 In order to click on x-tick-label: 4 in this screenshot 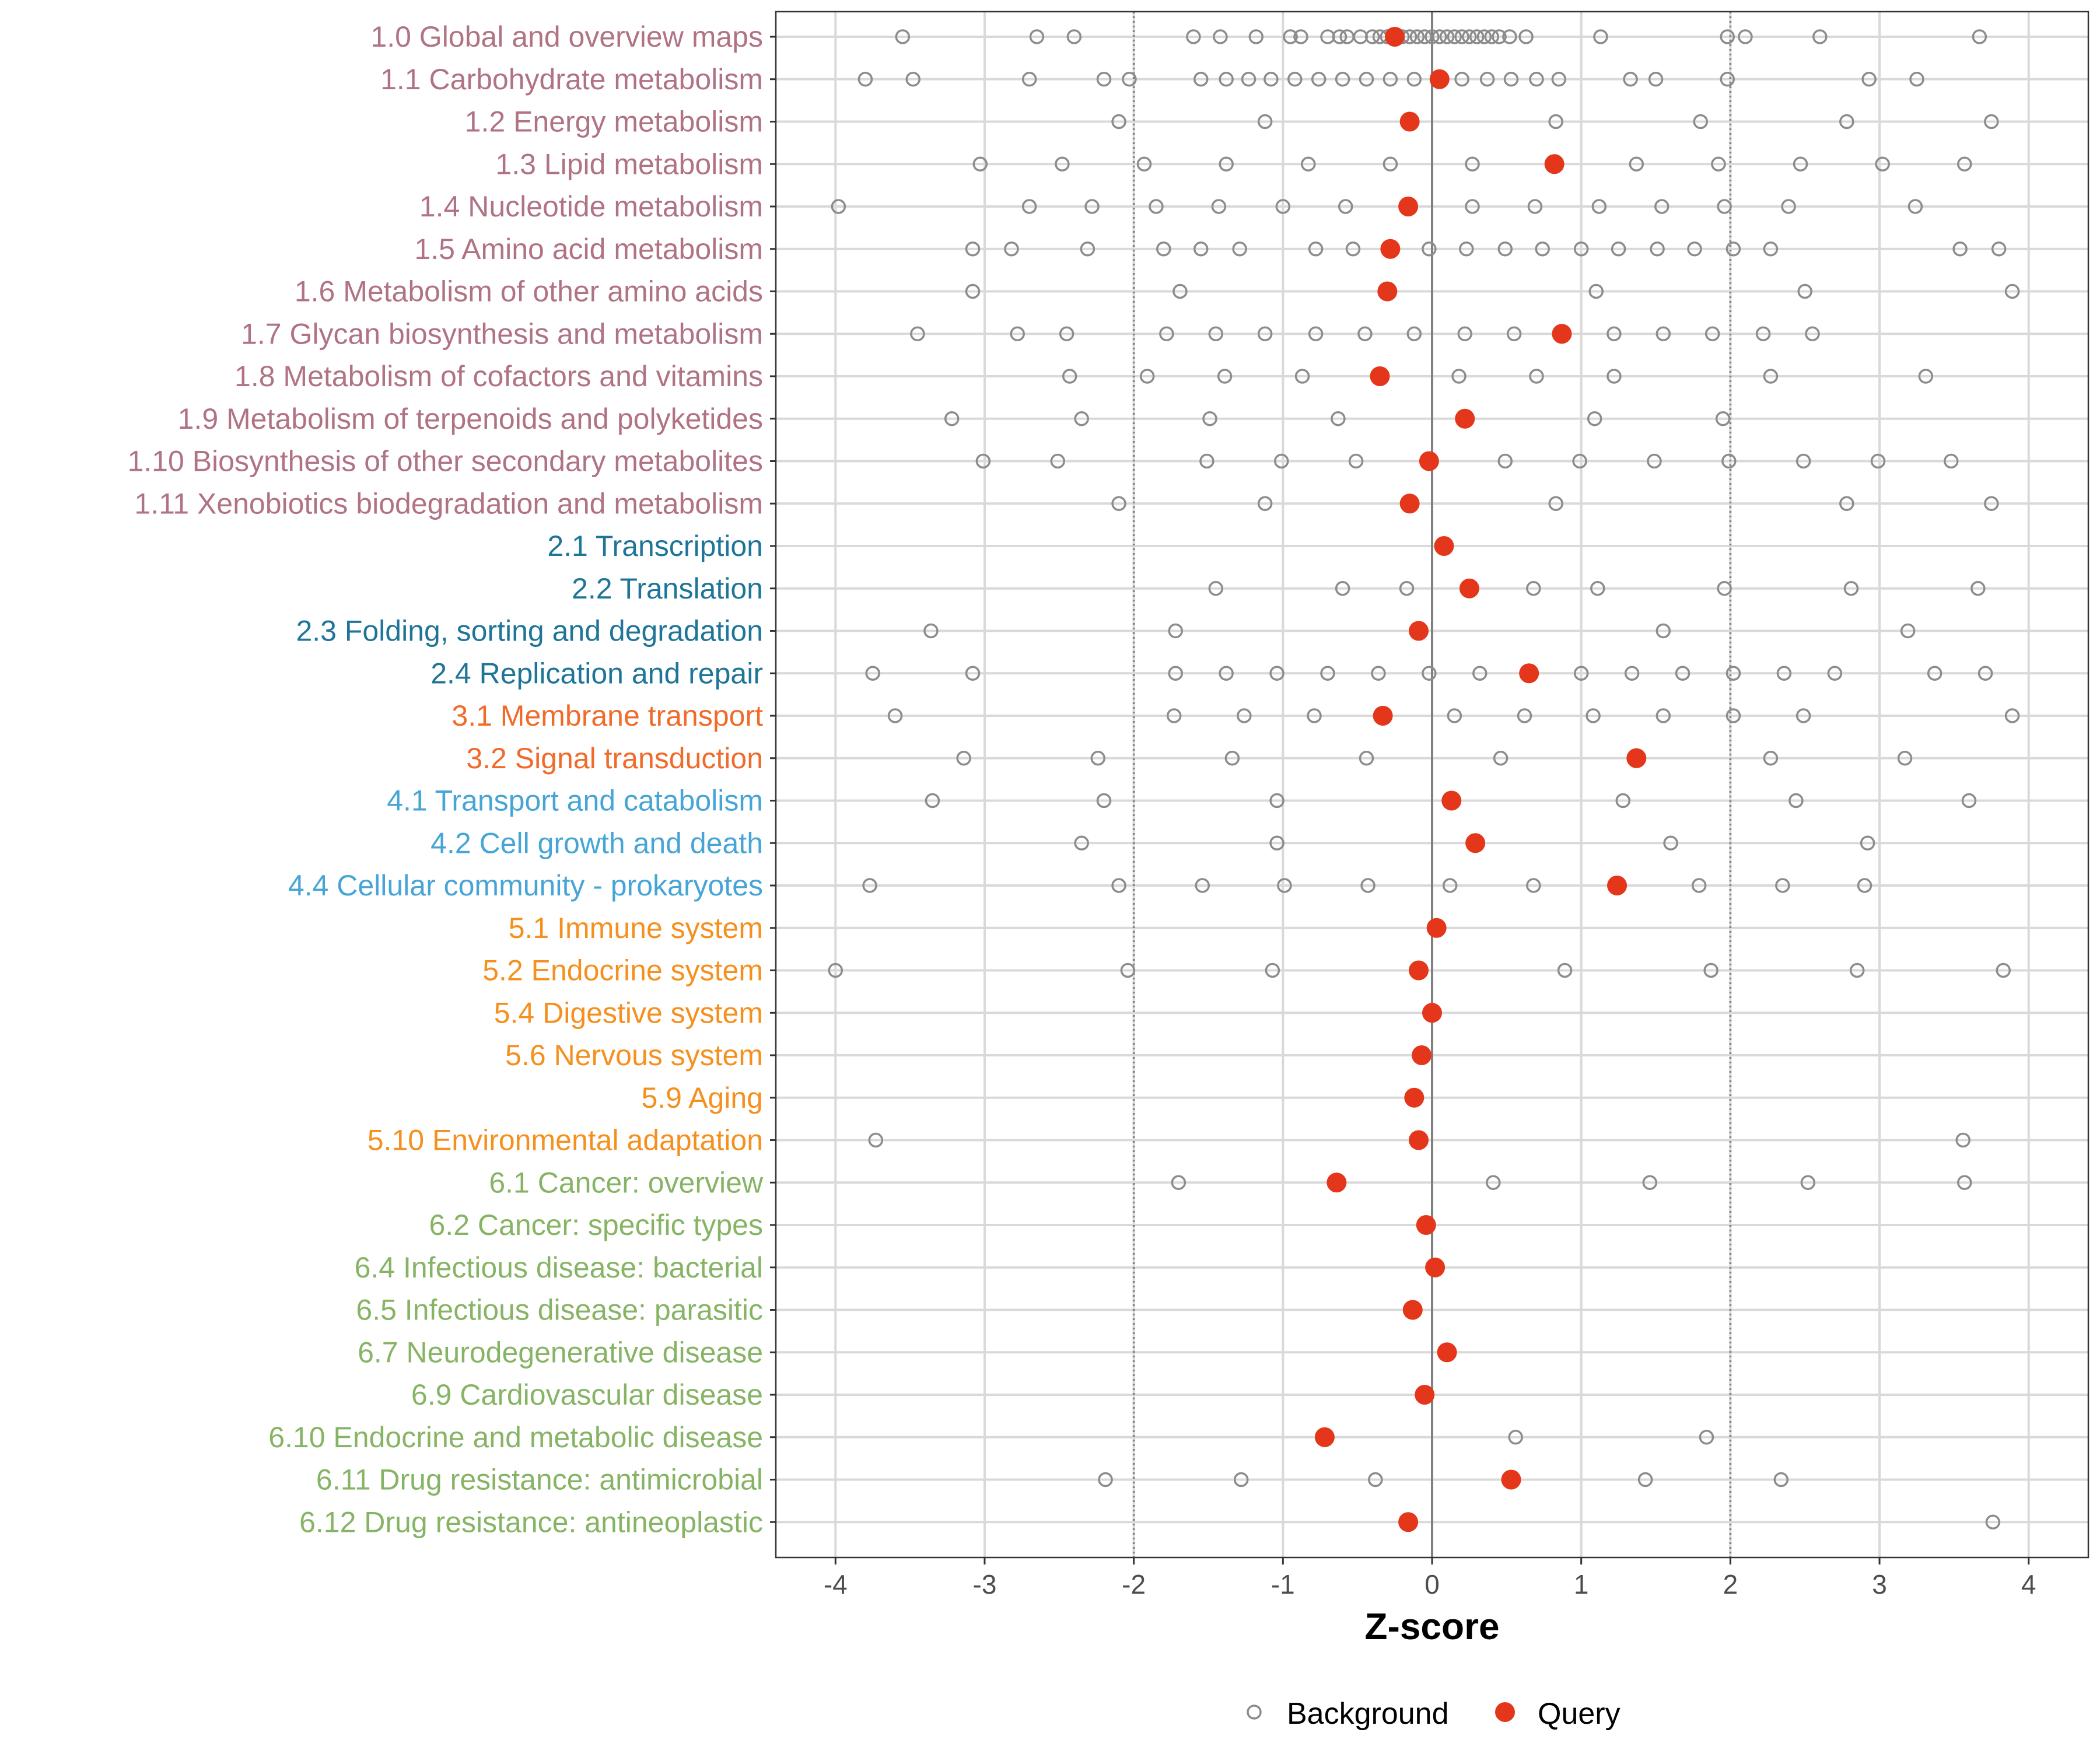, I will do `click(2028, 1584)`.